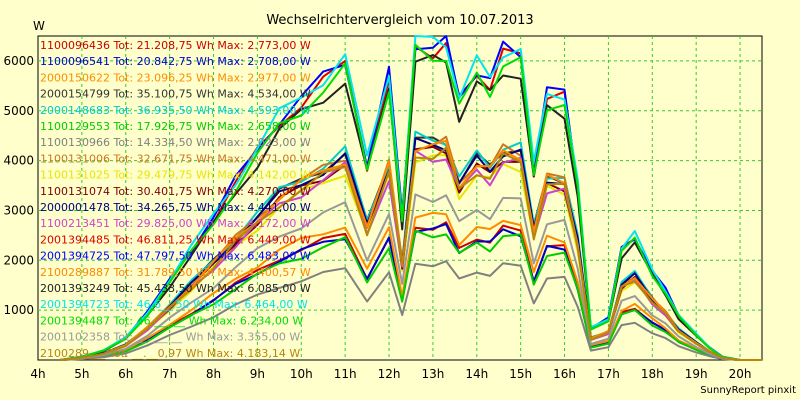  What do you see at coordinates (18, 260) in the screenshot?
I see `y-tick-label: 2000` at bounding box center [18, 260].